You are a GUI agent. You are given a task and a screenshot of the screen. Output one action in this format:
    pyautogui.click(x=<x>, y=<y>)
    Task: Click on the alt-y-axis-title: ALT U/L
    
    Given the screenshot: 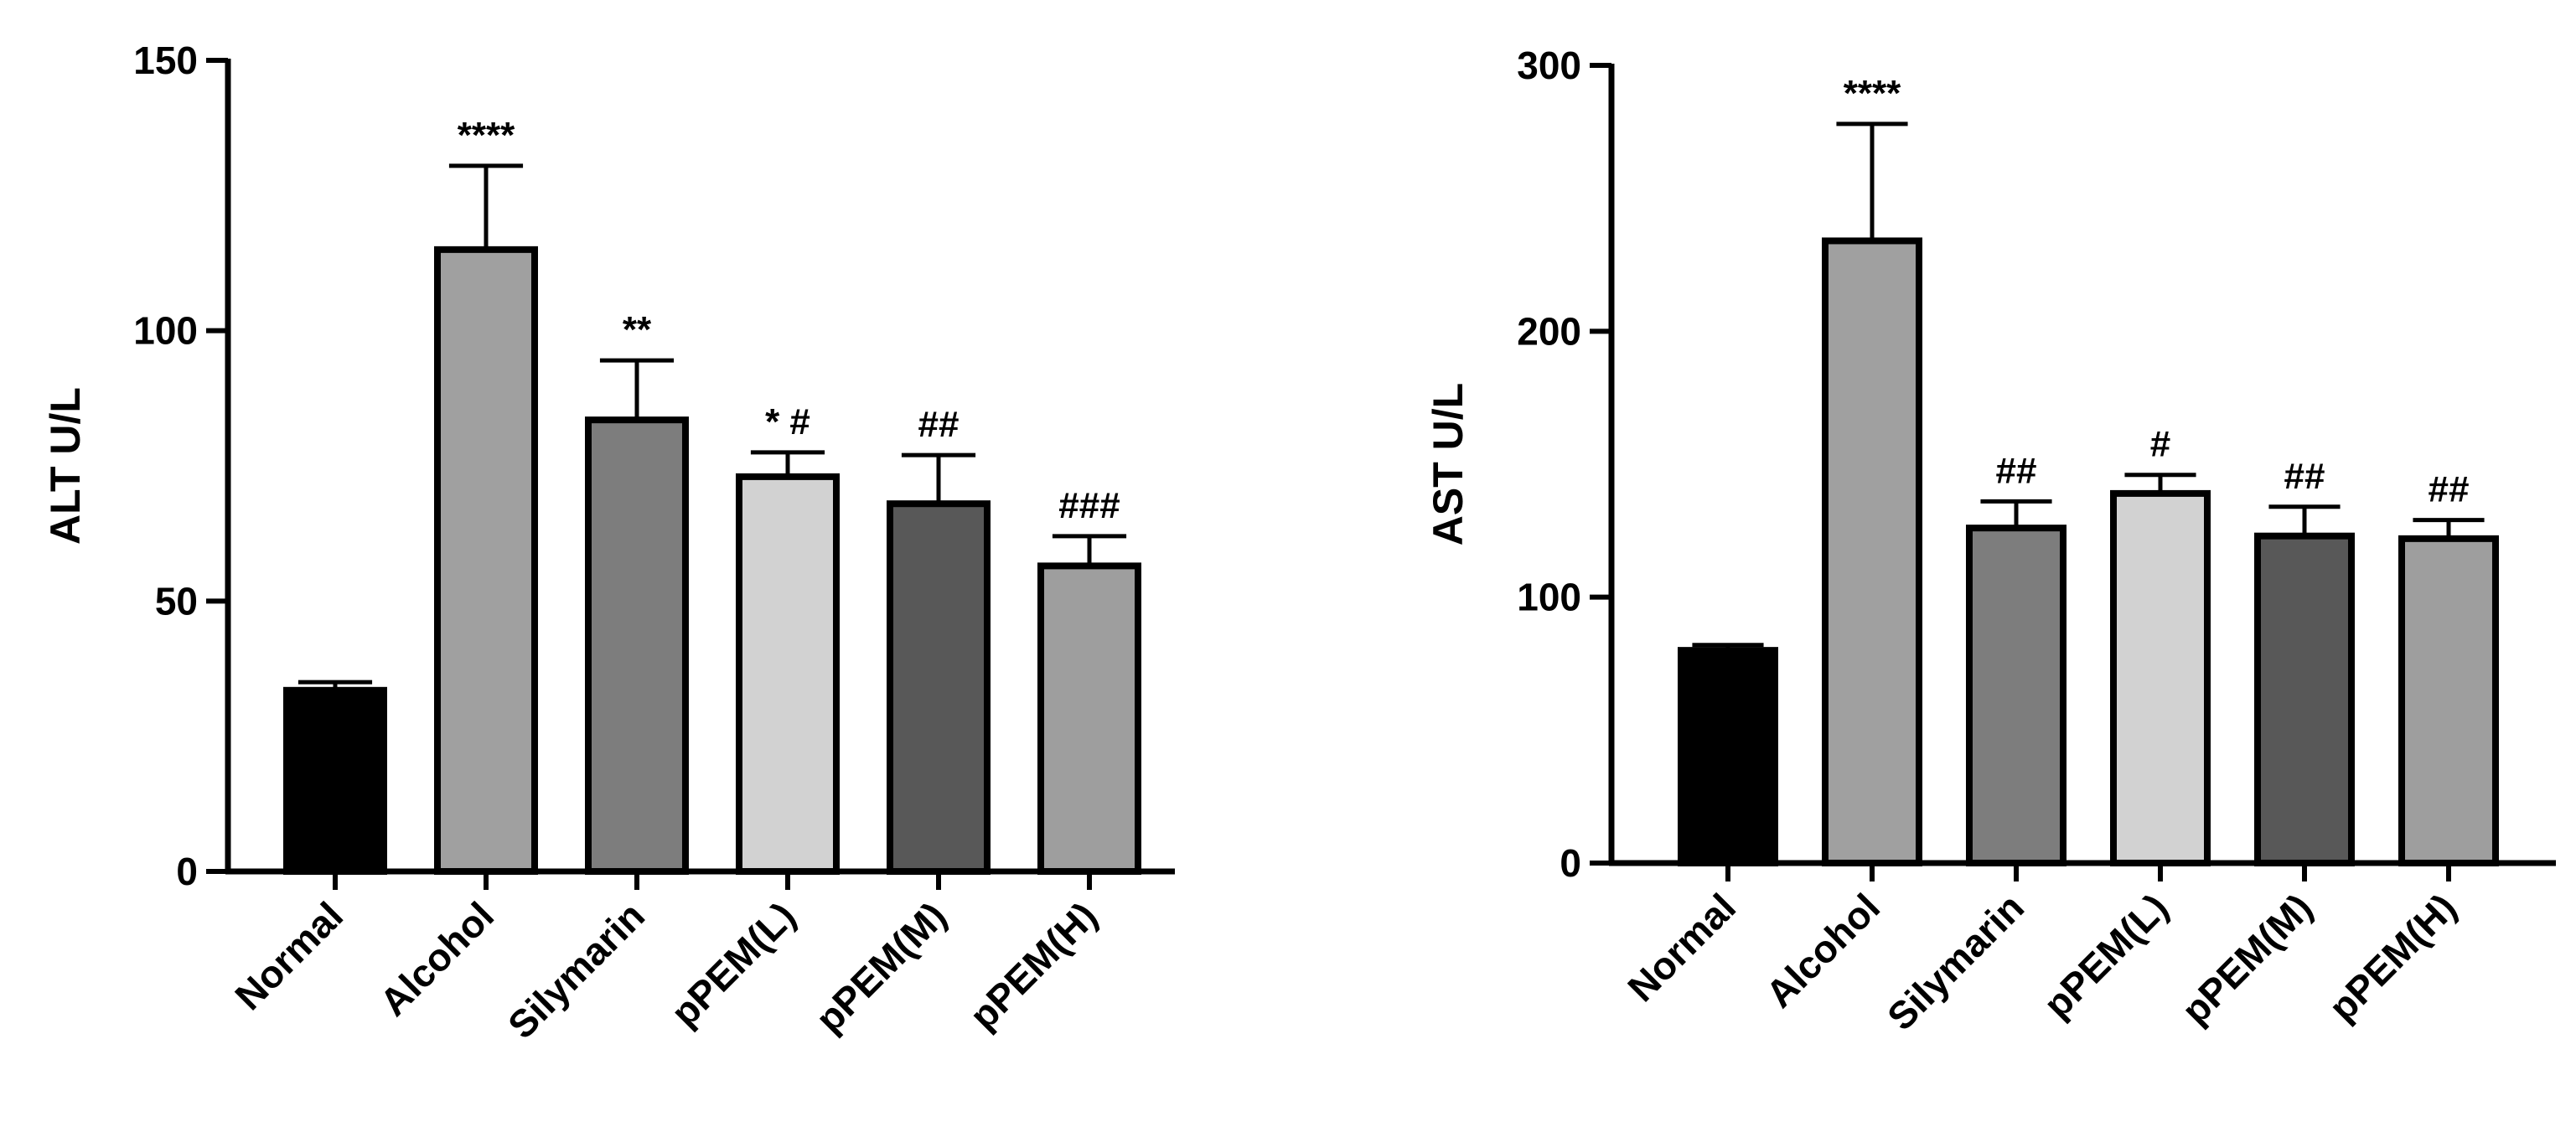 What is the action you would take?
    pyautogui.click(x=65, y=466)
    